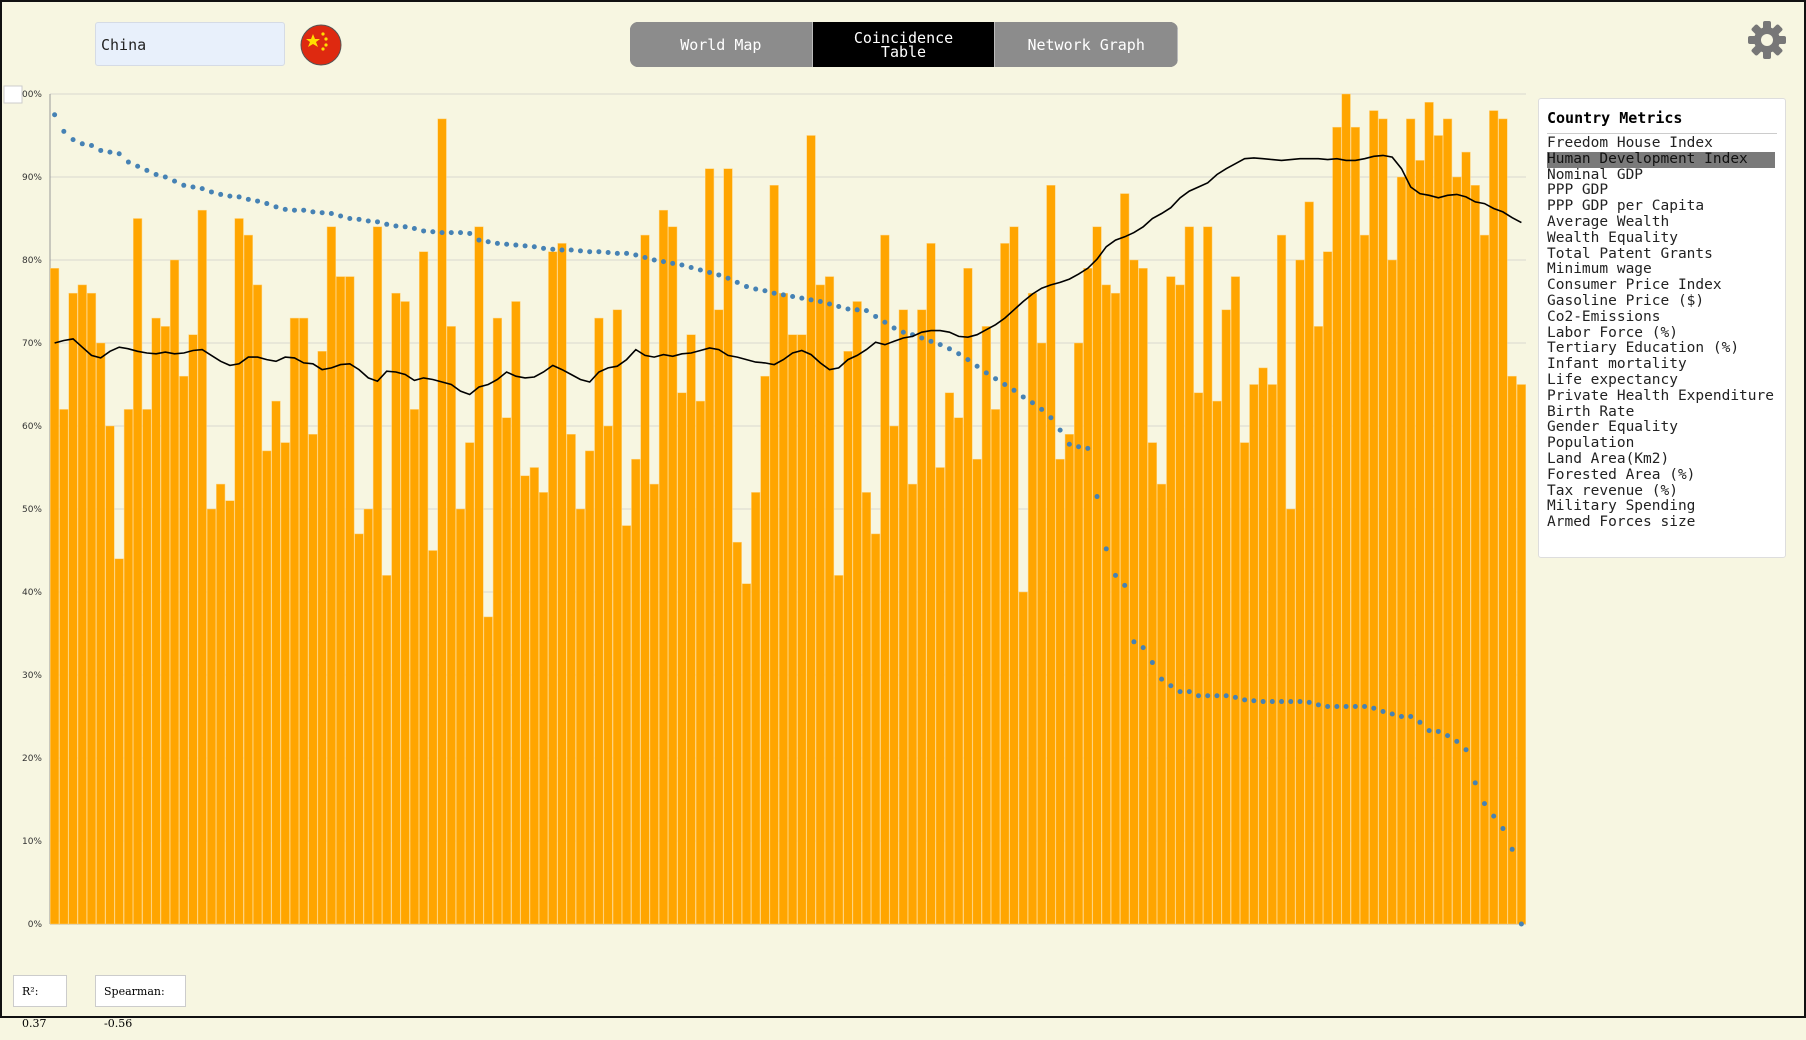 The height and width of the screenshot is (1040, 1806). What do you see at coordinates (1660, 395) in the screenshot?
I see `metric-item: Private Health Expenditure` at bounding box center [1660, 395].